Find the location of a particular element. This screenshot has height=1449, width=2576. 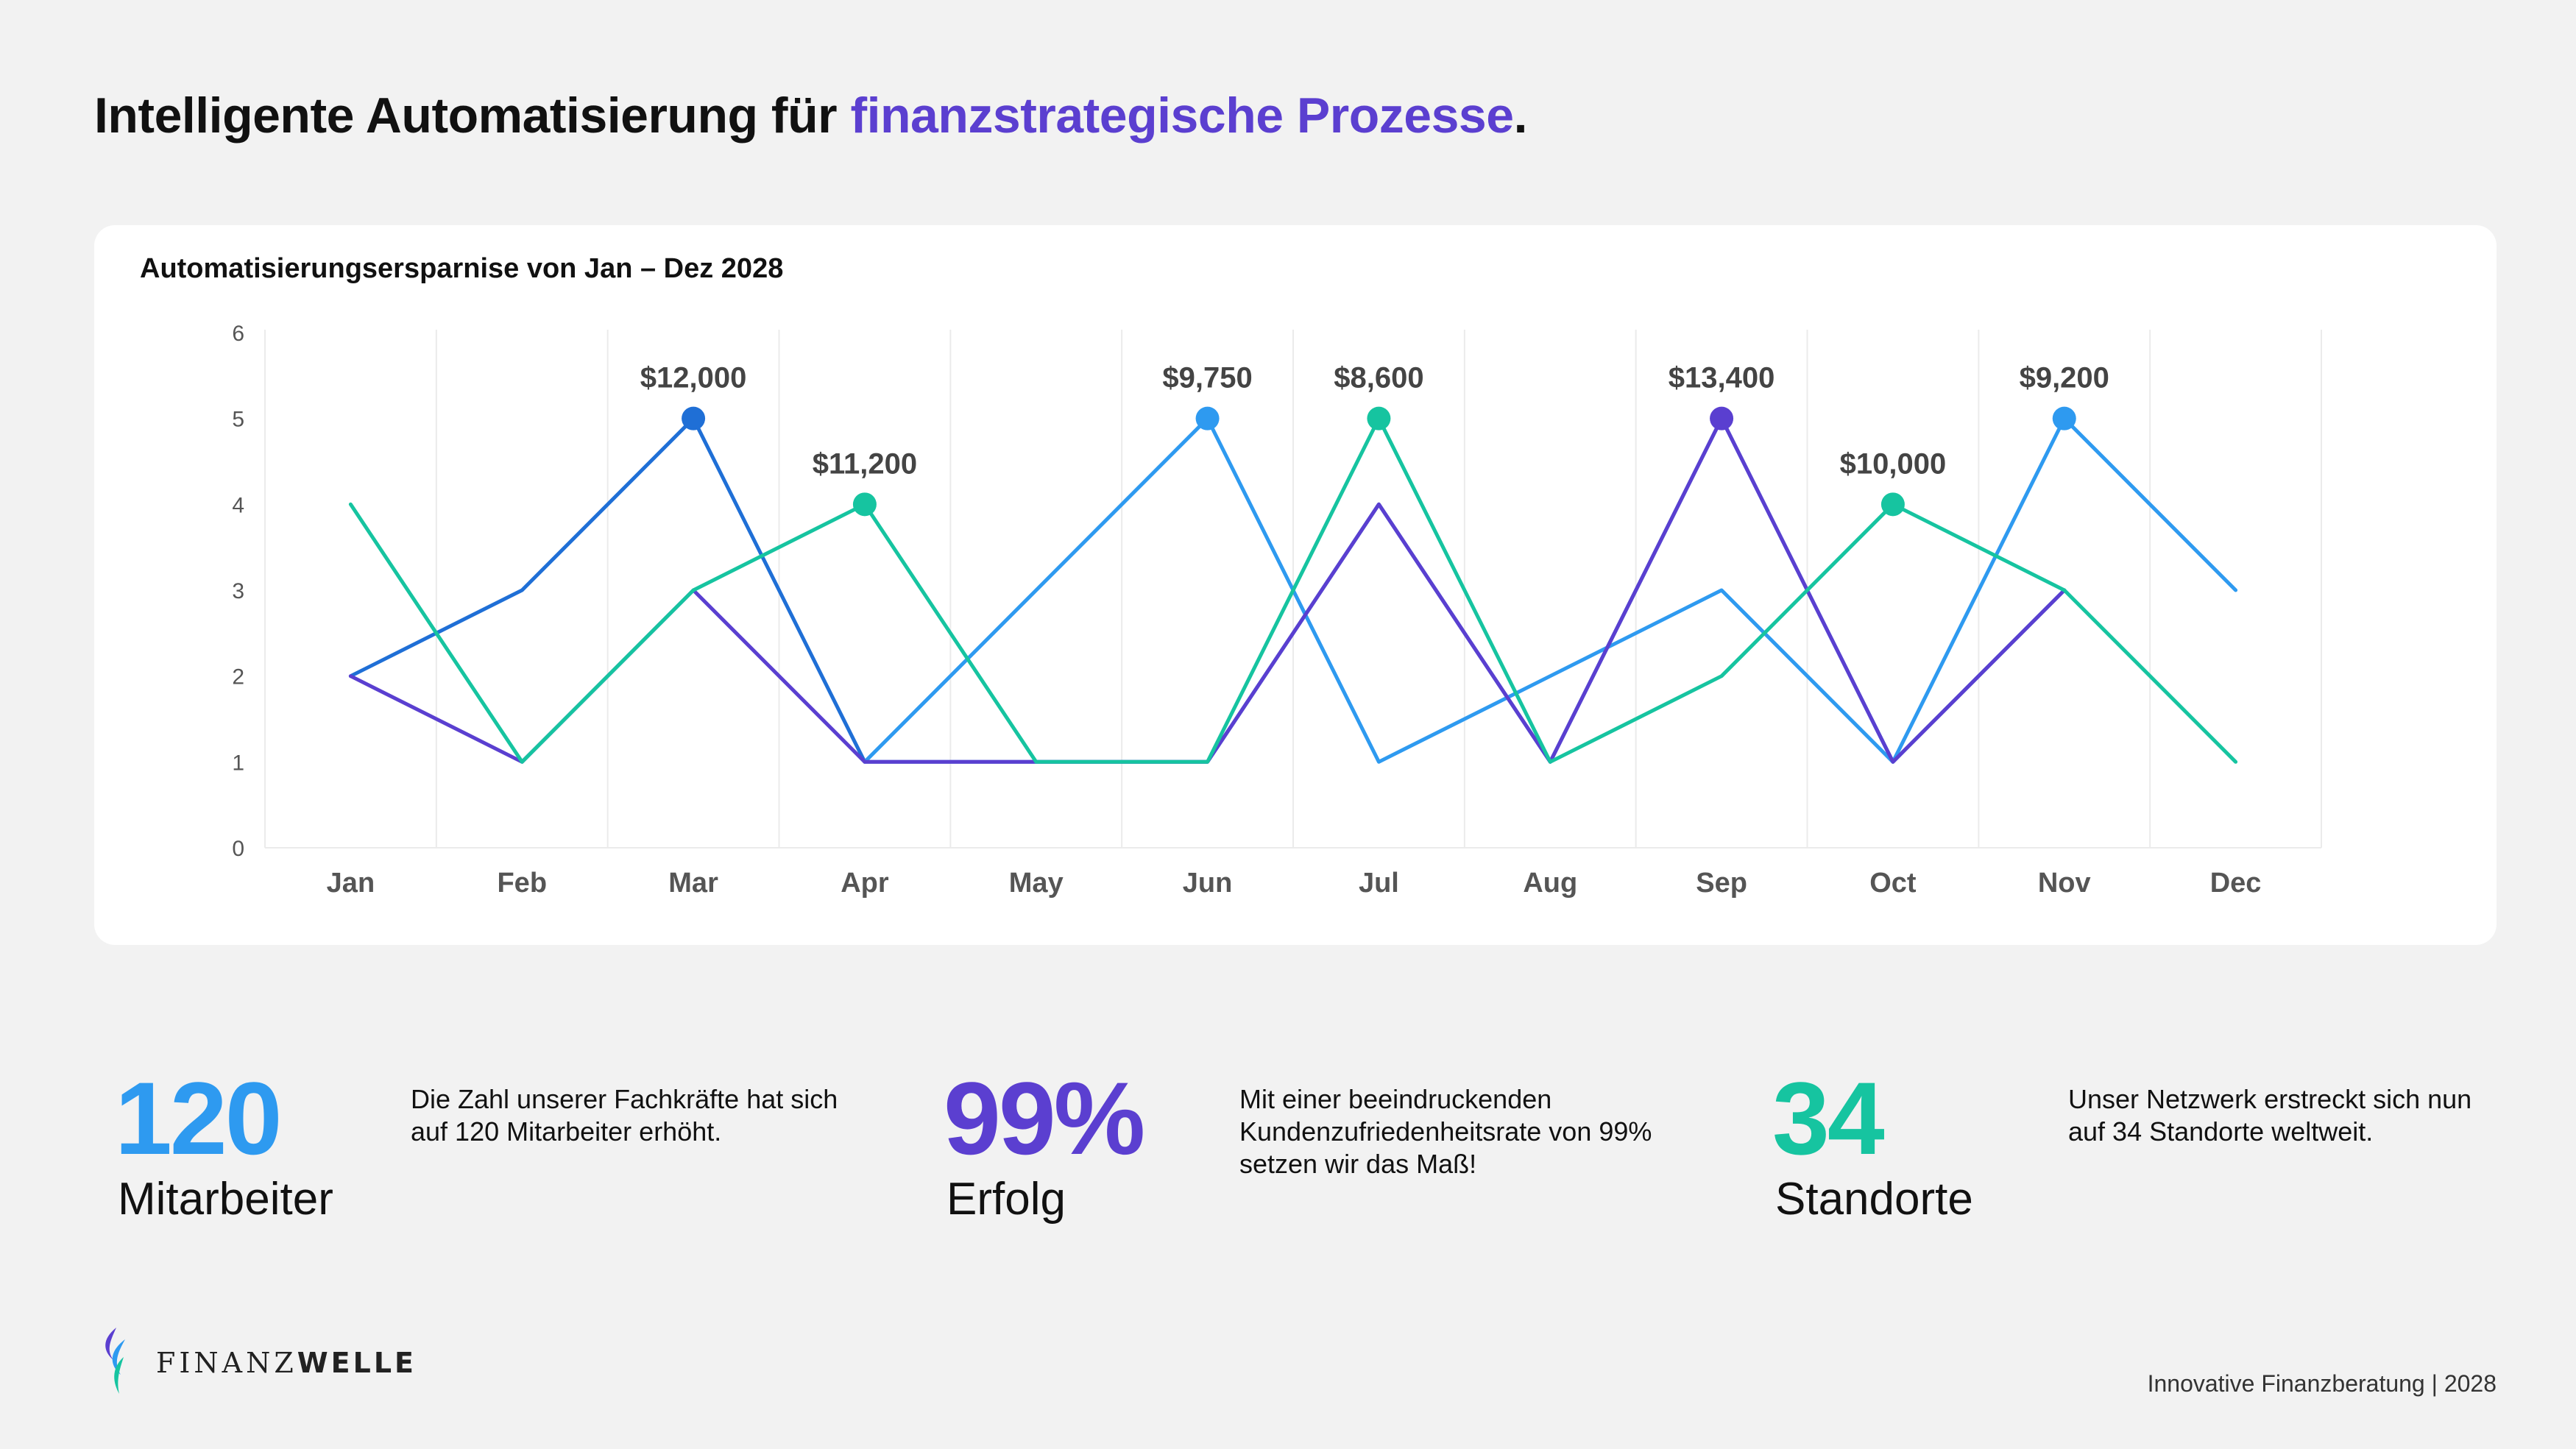

stat-number: 99% is located at coordinates (1044, 1118).